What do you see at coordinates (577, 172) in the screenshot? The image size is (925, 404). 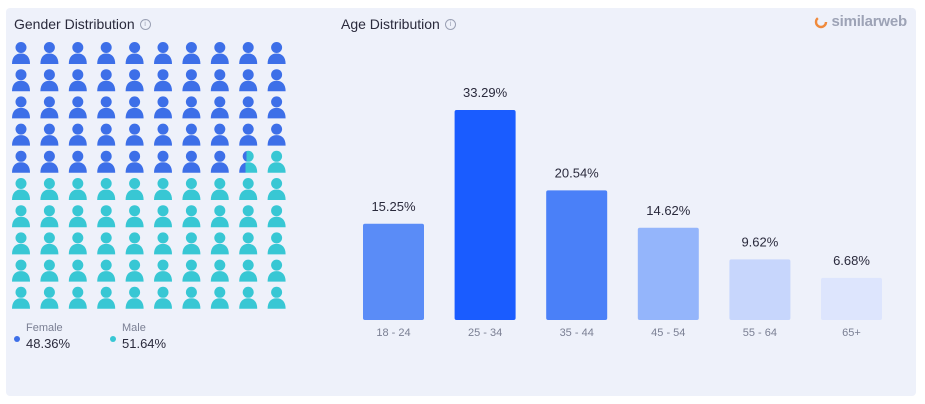 I see `bar-value-label: 20.54%` at bounding box center [577, 172].